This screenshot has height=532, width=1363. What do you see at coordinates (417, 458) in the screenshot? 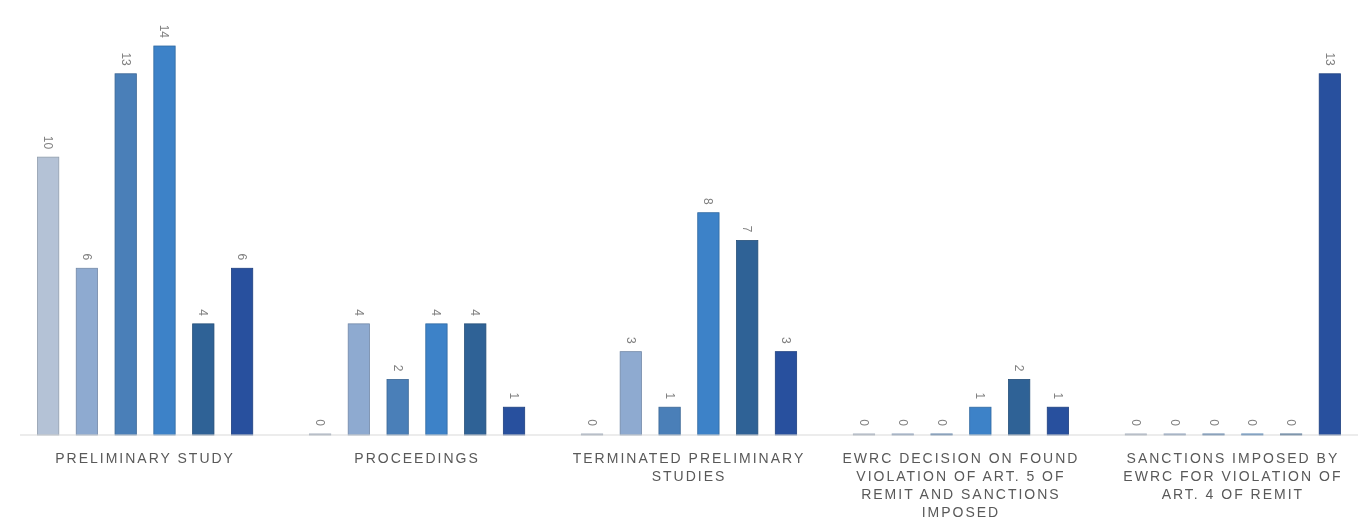
I see `x-tick-label: PROCEEDINGS` at bounding box center [417, 458].